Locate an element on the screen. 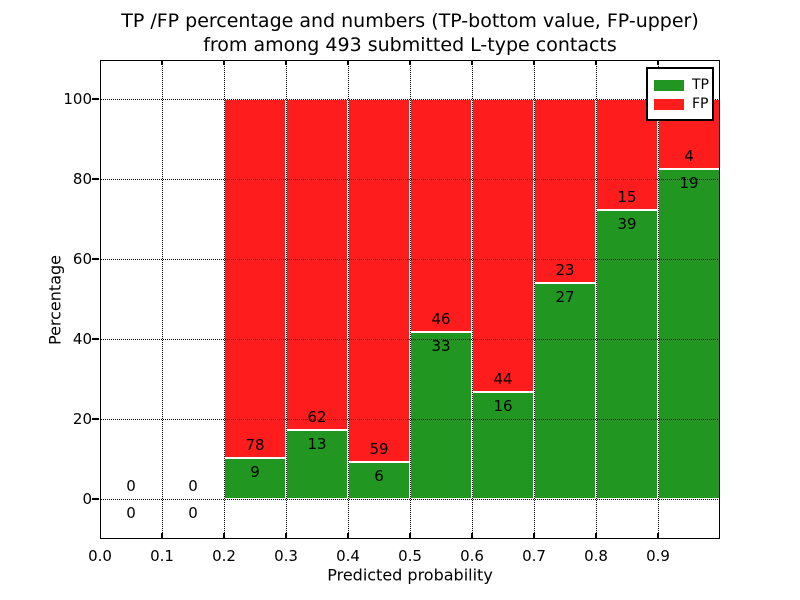 Image resolution: width=800 pixels, height=600 pixels. x-tick-label: 0.9 is located at coordinates (658, 556).